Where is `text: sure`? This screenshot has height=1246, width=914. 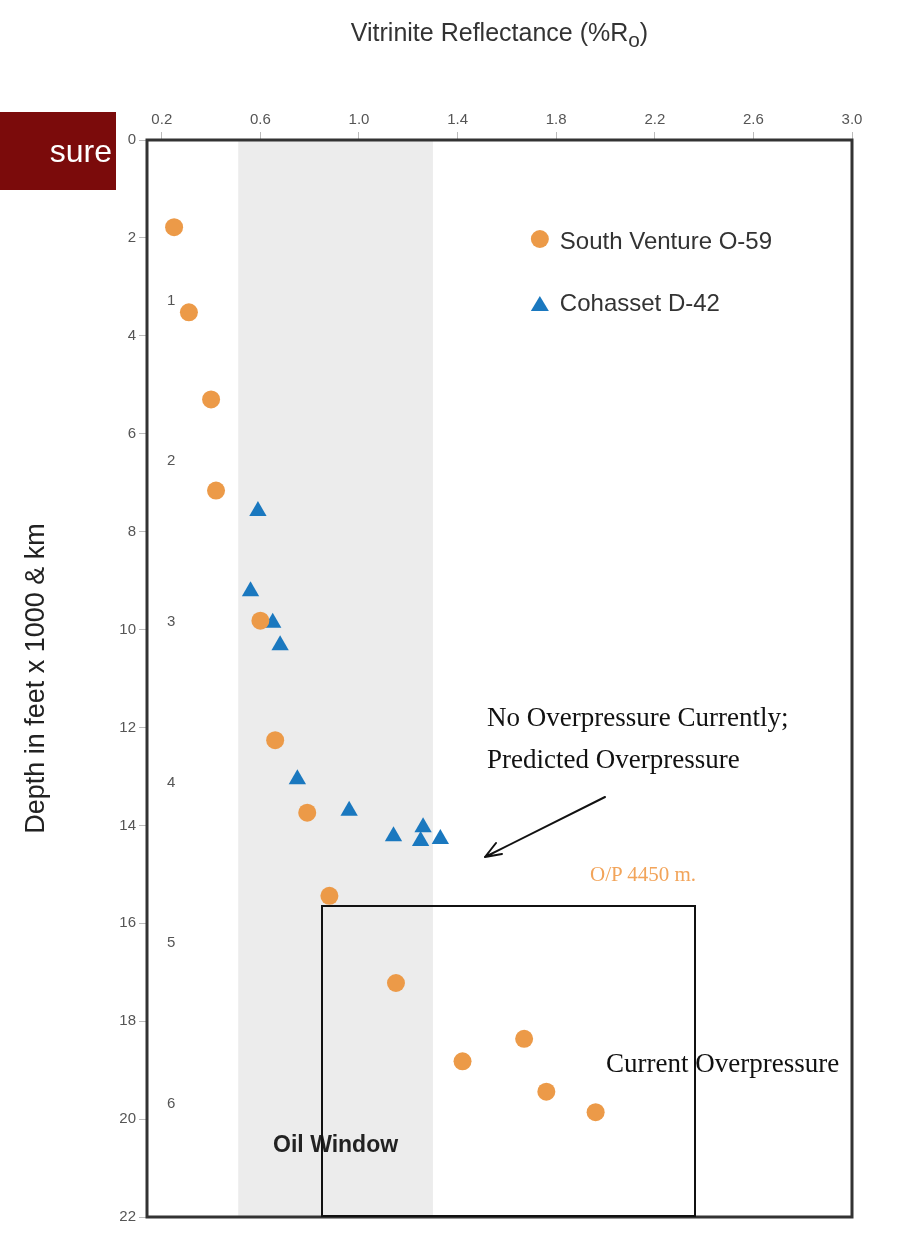 text: sure is located at coordinates (58, 151).